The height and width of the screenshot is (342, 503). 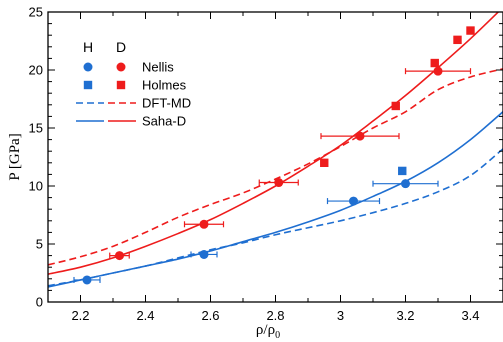 I want to click on legend-saha-d-label: Saha-D, so click(x=164, y=121).